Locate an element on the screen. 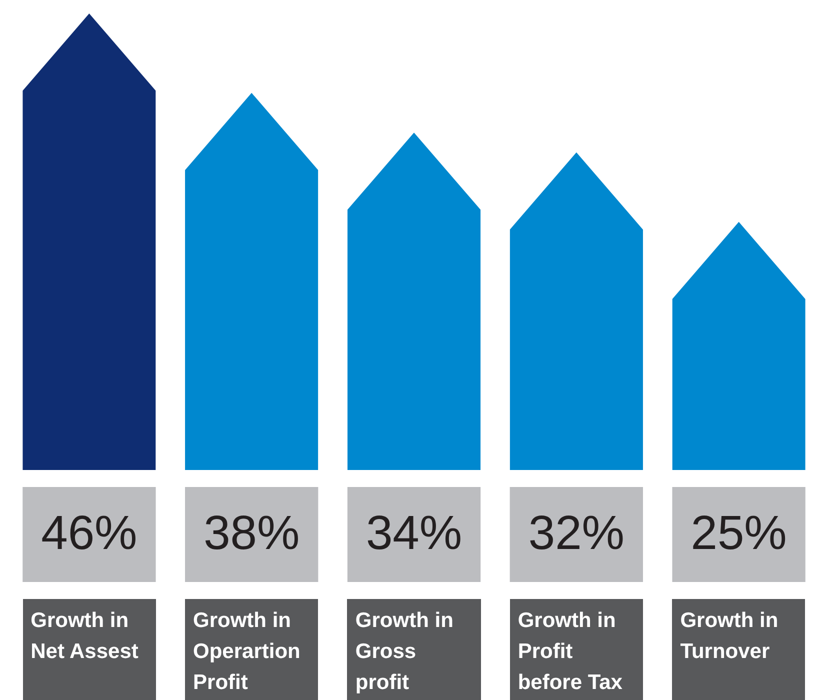  data-label: 32% is located at coordinates (576, 533).